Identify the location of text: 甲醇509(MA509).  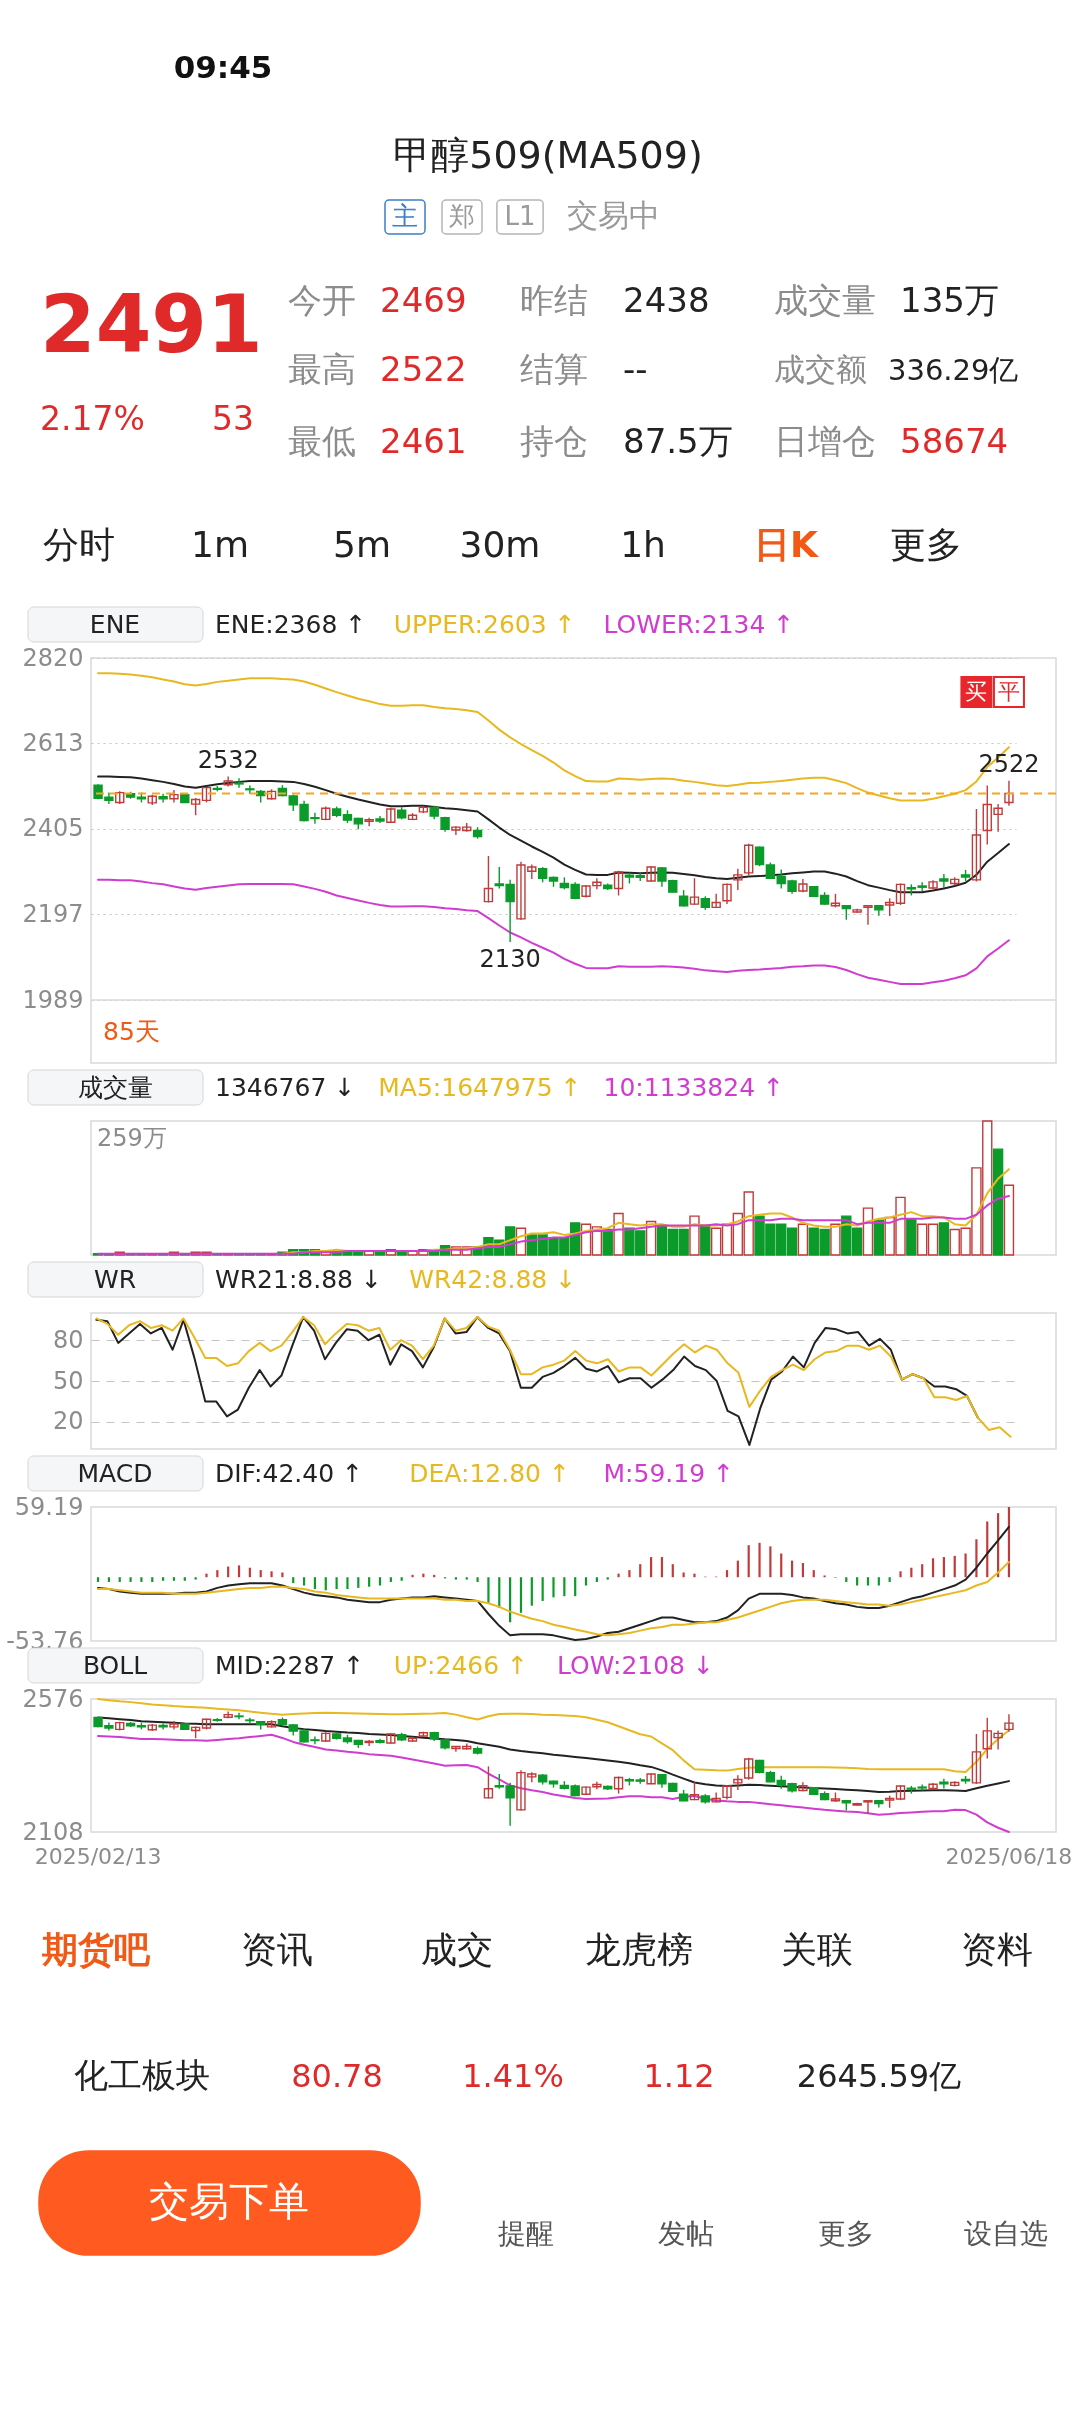
(548, 155).